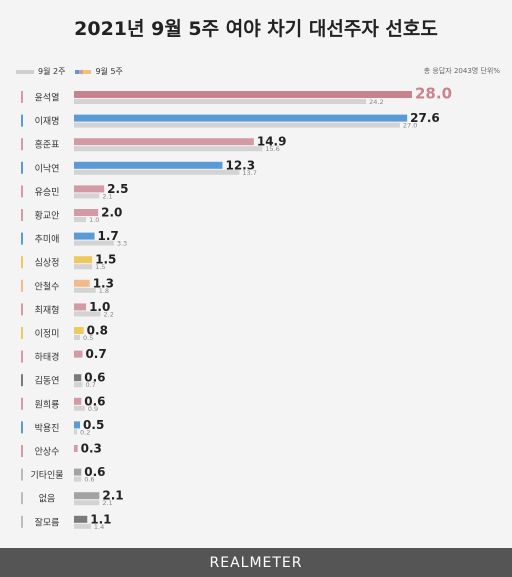 Image resolution: width=512 pixels, height=577 pixels. What do you see at coordinates (47, 239) in the screenshot?
I see `category-label: 추미애` at bounding box center [47, 239].